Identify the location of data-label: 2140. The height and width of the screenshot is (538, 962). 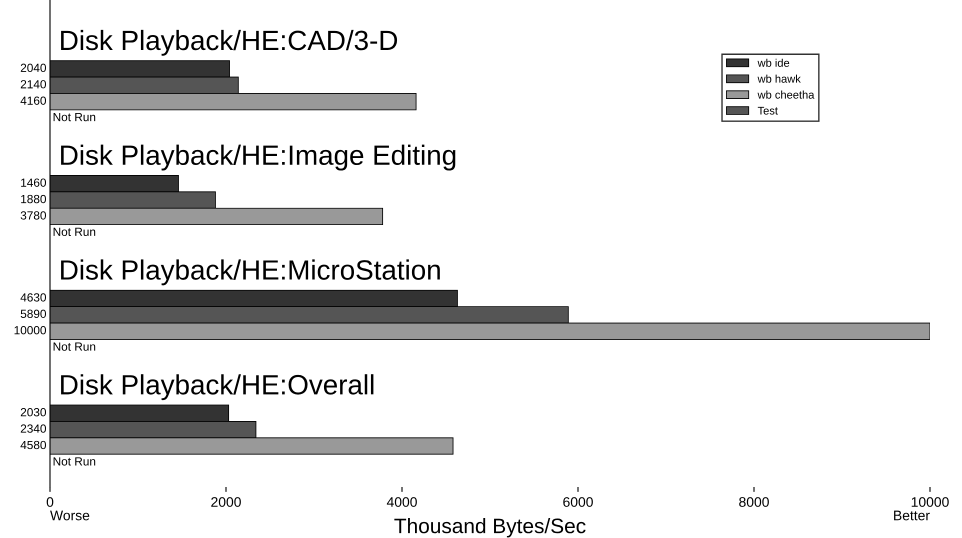
(33, 84).